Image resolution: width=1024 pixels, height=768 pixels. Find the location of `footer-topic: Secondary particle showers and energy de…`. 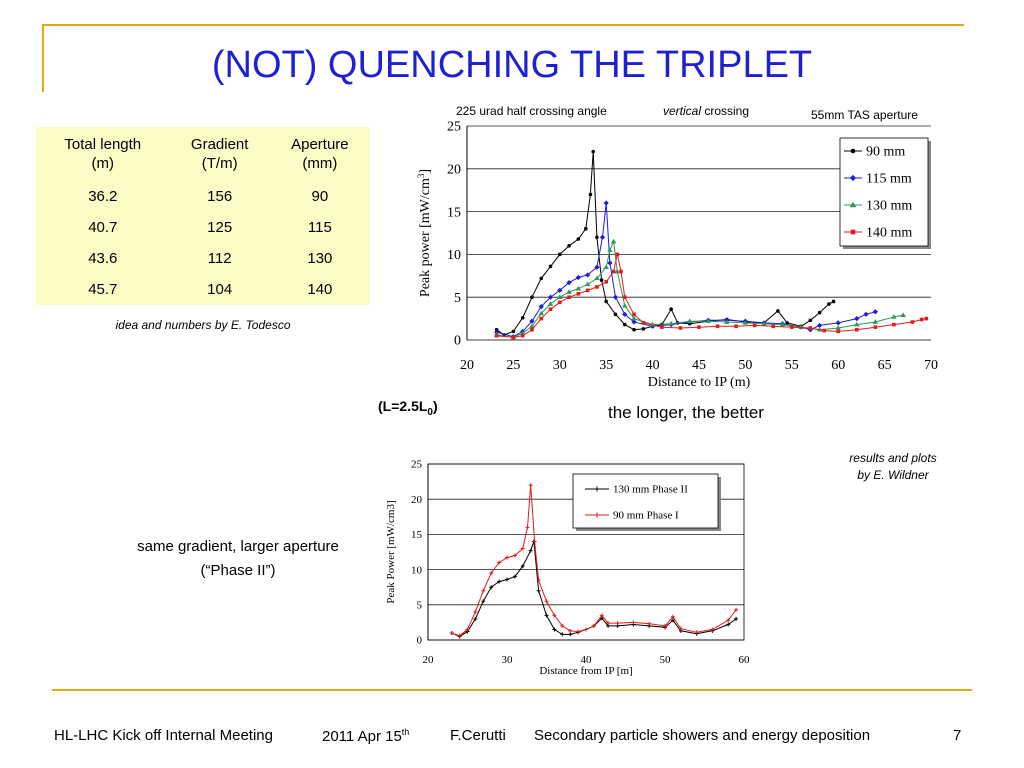

footer-topic: Secondary particle showers and energy de… is located at coordinates (702, 735).